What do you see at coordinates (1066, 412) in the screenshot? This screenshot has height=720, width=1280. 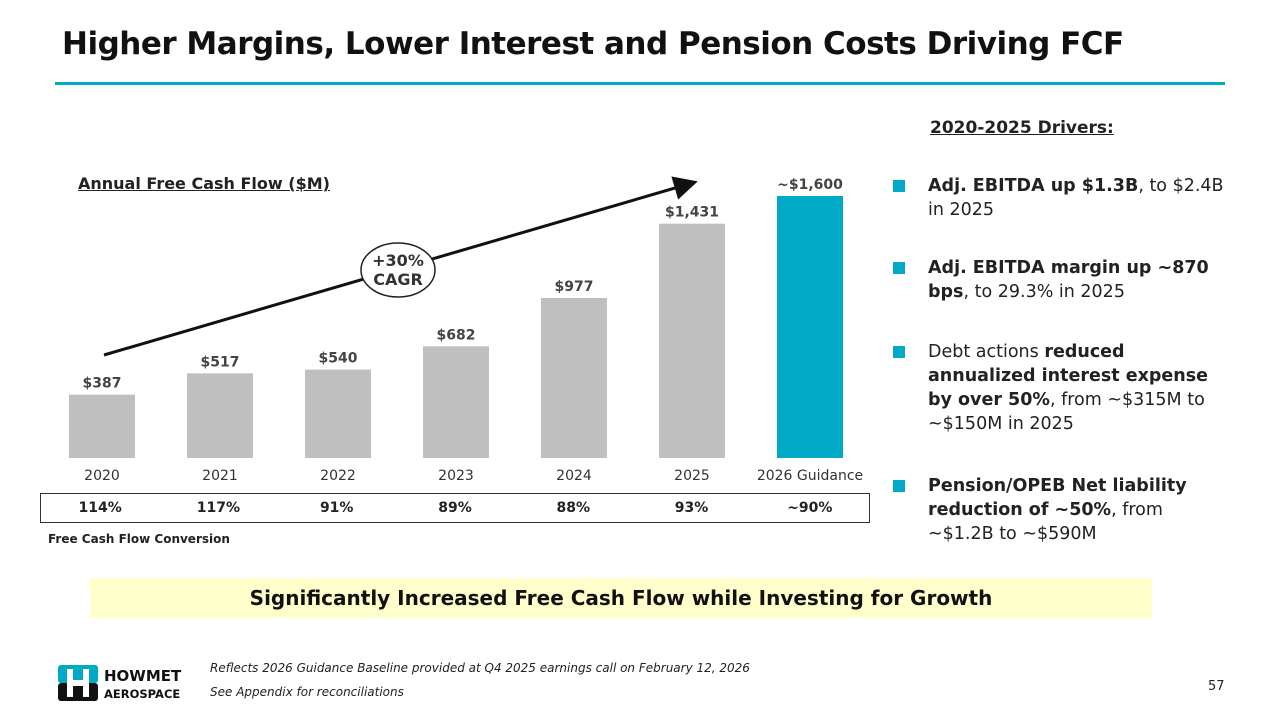 I see `driver-rest-text: , from ~$315M to ~$150M in 2025` at bounding box center [1066, 412].